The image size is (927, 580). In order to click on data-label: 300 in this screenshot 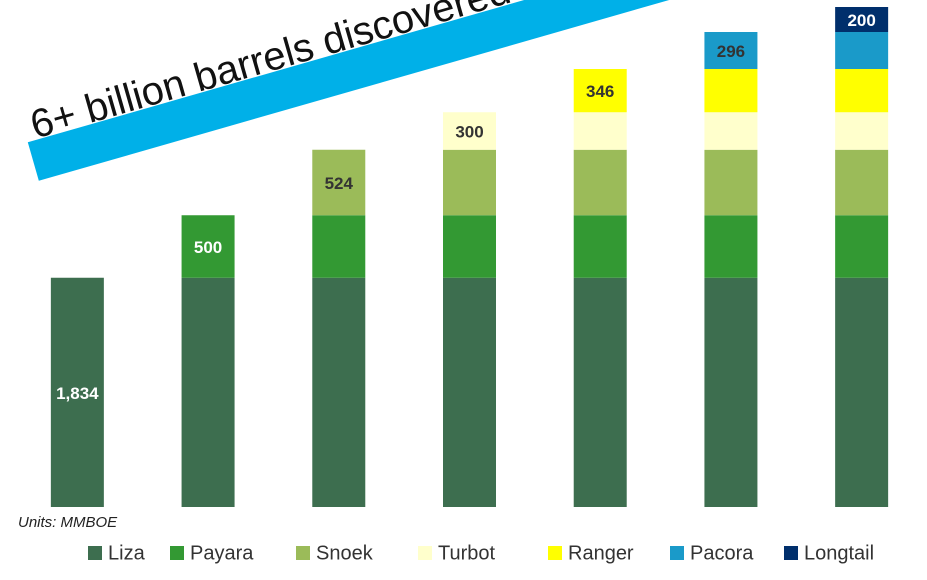, I will do `click(469, 131)`.